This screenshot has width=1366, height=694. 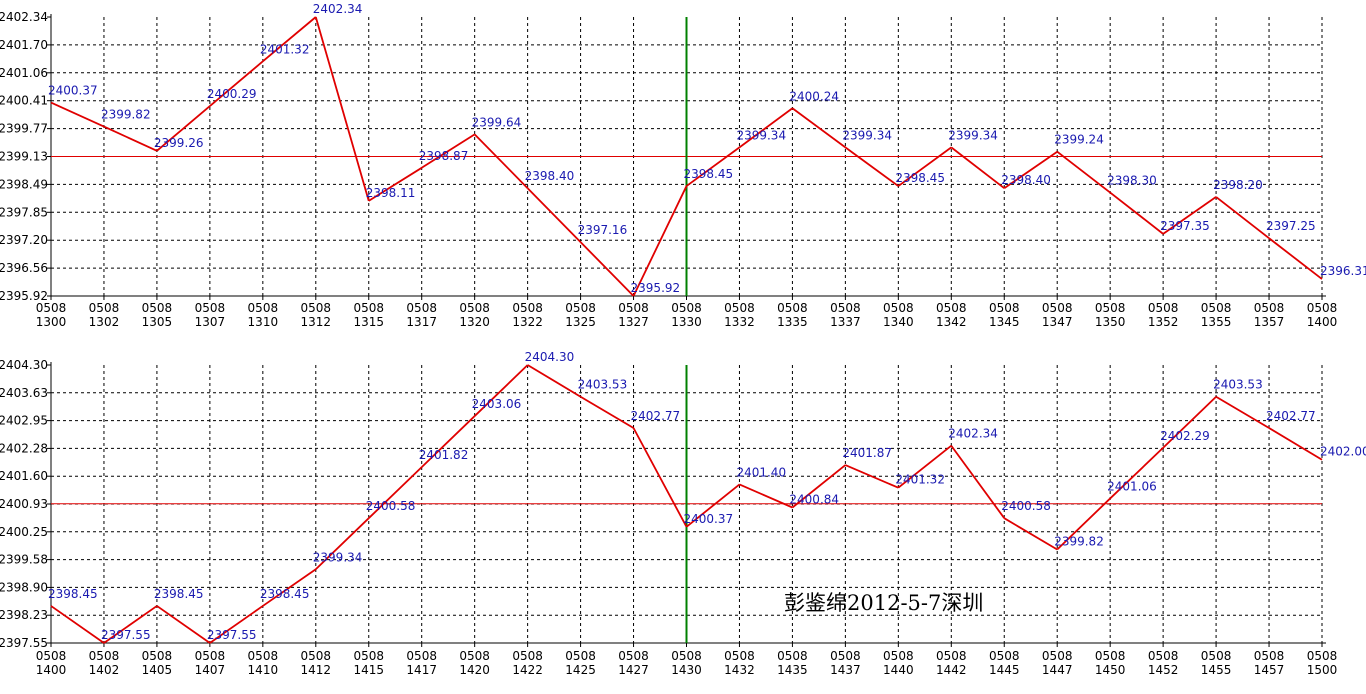 I want to click on y-tick-label: 2402.95, so click(x=24, y=421).